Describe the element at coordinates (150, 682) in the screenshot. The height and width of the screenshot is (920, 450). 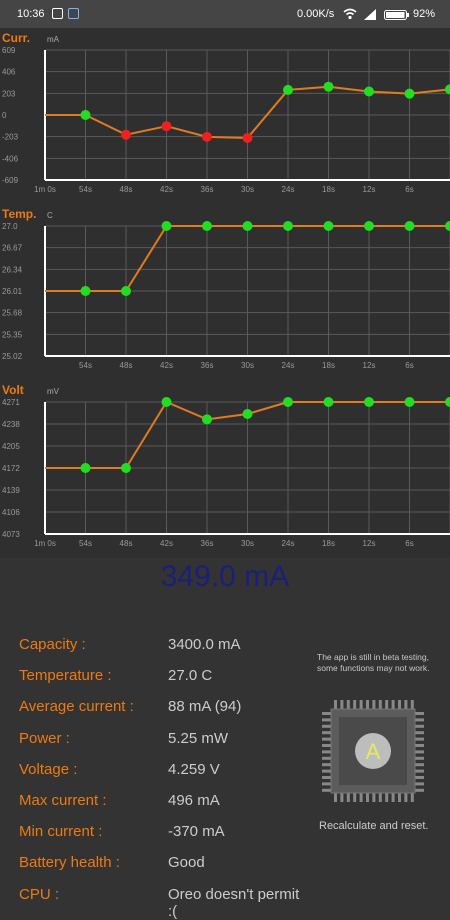
I see `info-row-temperature: Temperature : 27.0 C` at that location.